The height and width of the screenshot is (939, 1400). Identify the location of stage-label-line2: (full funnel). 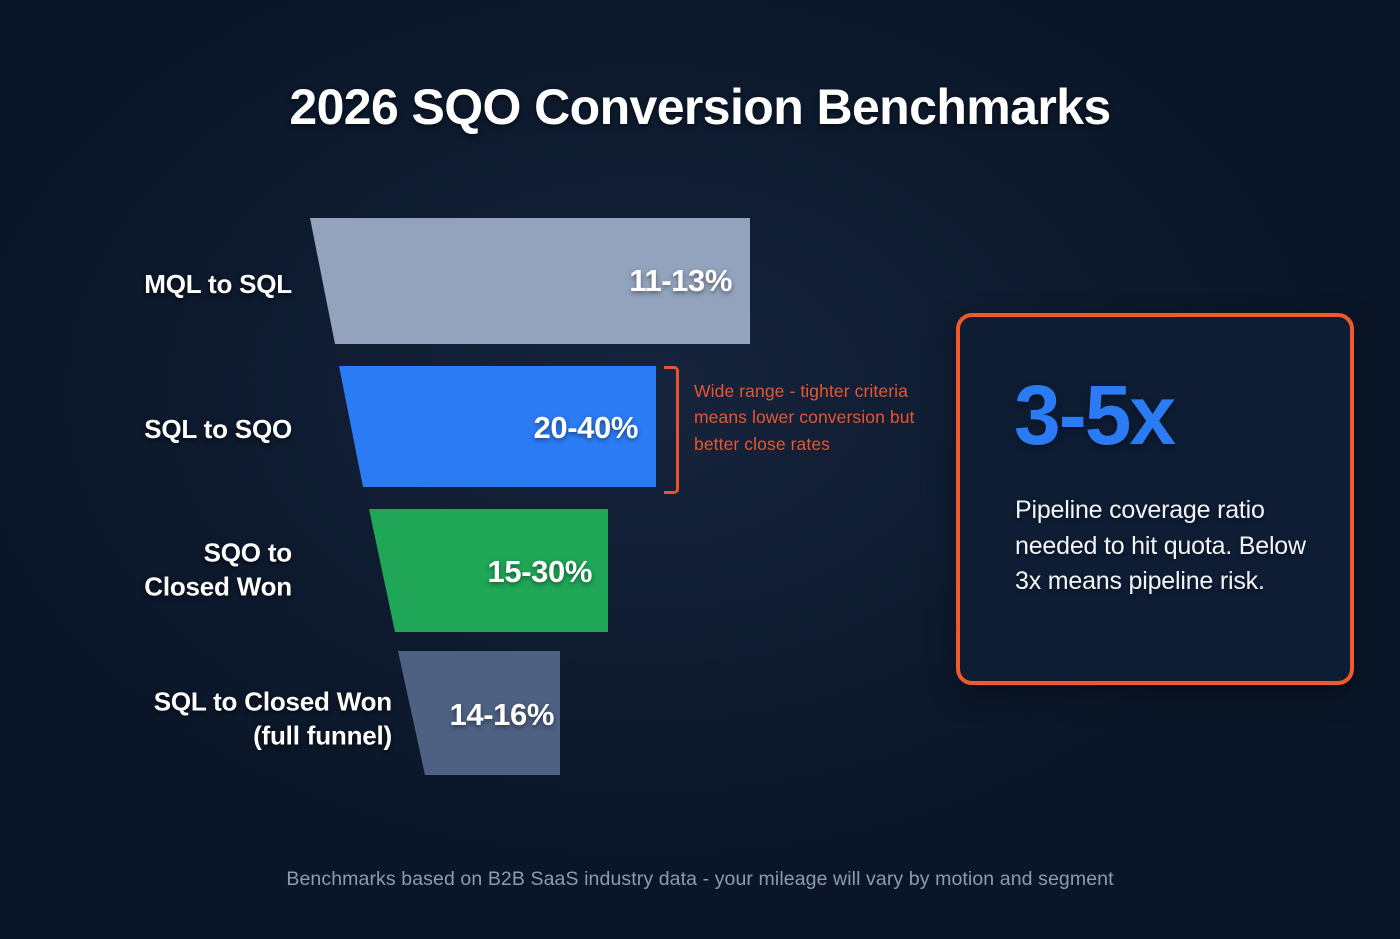
(322, 736).